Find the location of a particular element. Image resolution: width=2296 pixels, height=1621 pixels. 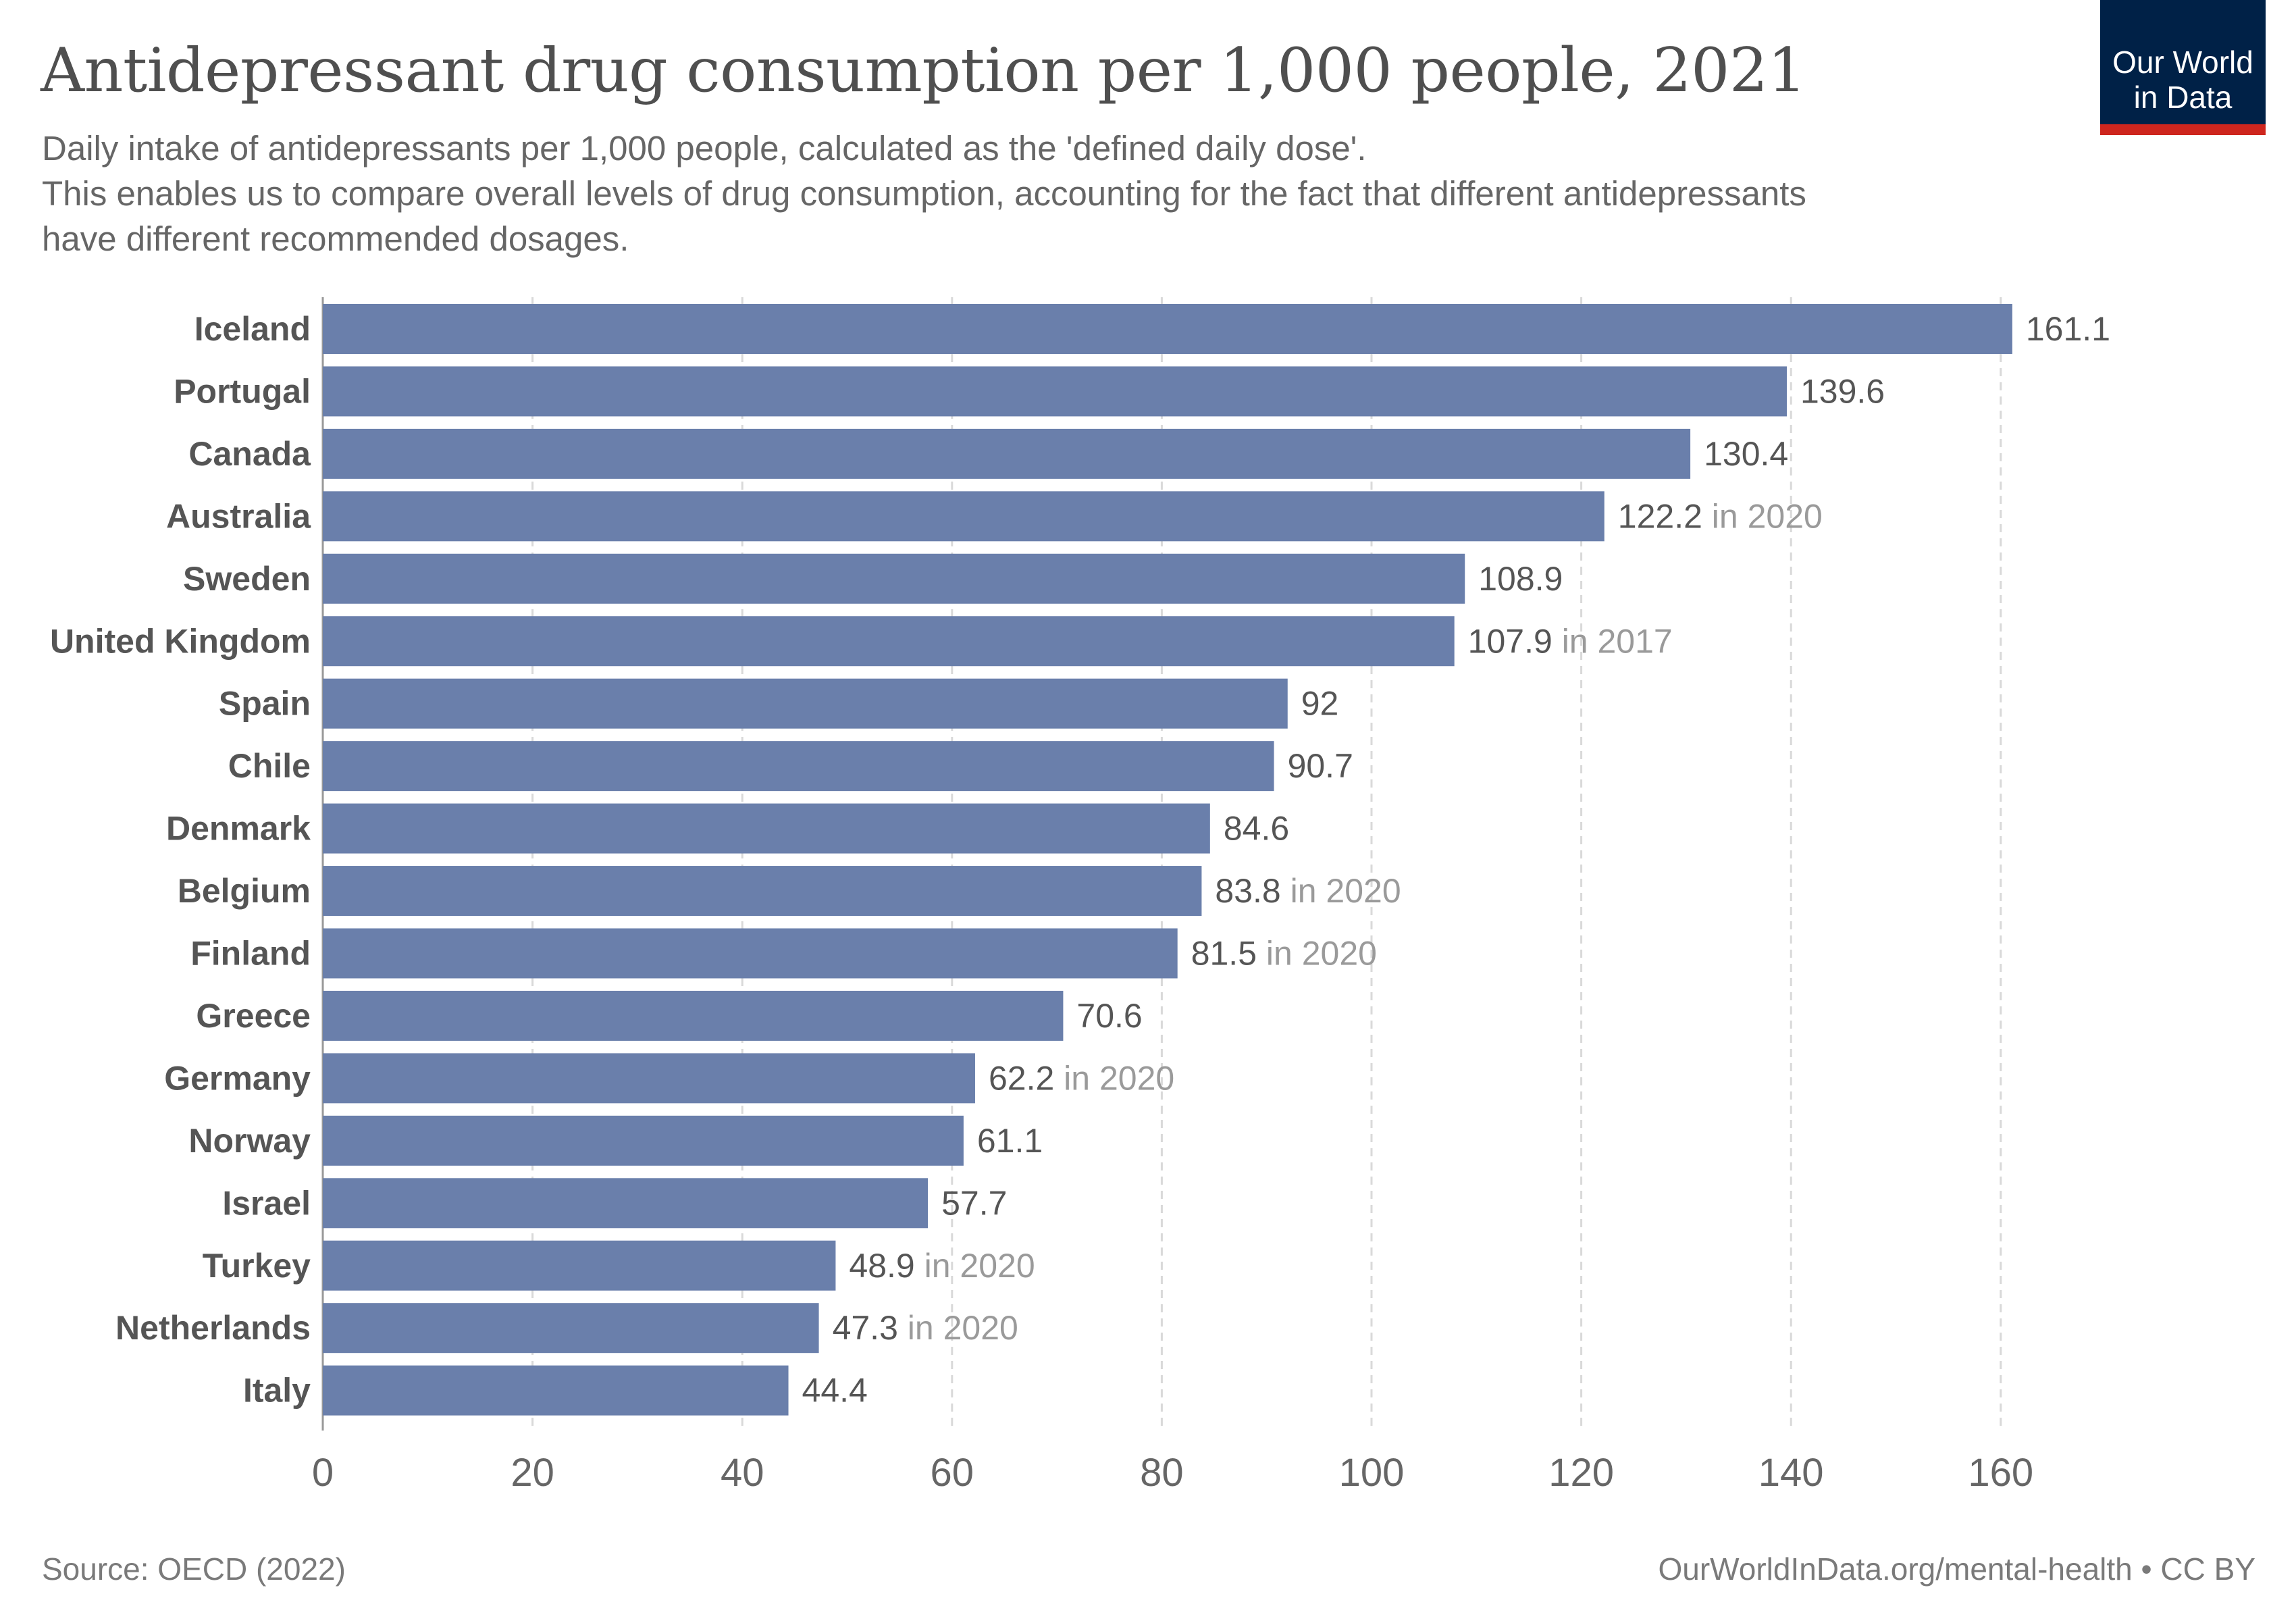

category-label: Chile is located at coordinates (269, 766).